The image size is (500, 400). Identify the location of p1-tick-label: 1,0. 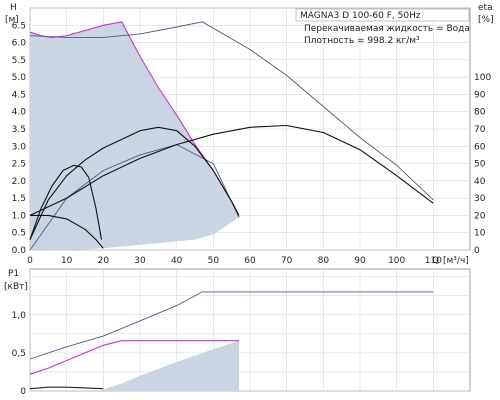
(19, 316).